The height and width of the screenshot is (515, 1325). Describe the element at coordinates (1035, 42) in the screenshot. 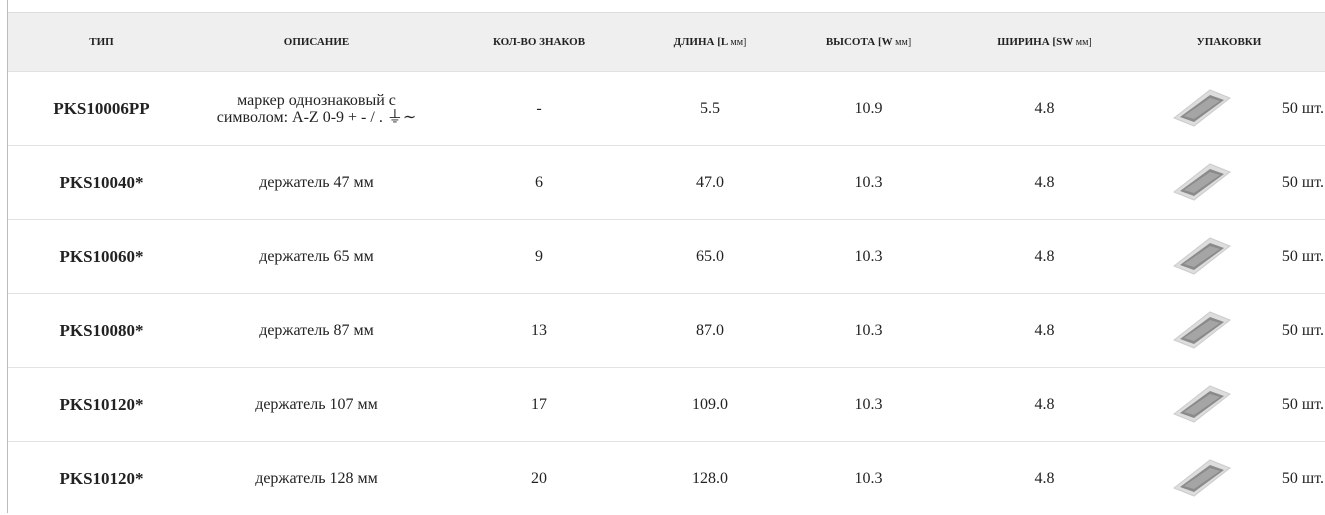

I see `header-label: ШИРИНА [SW` at that location.